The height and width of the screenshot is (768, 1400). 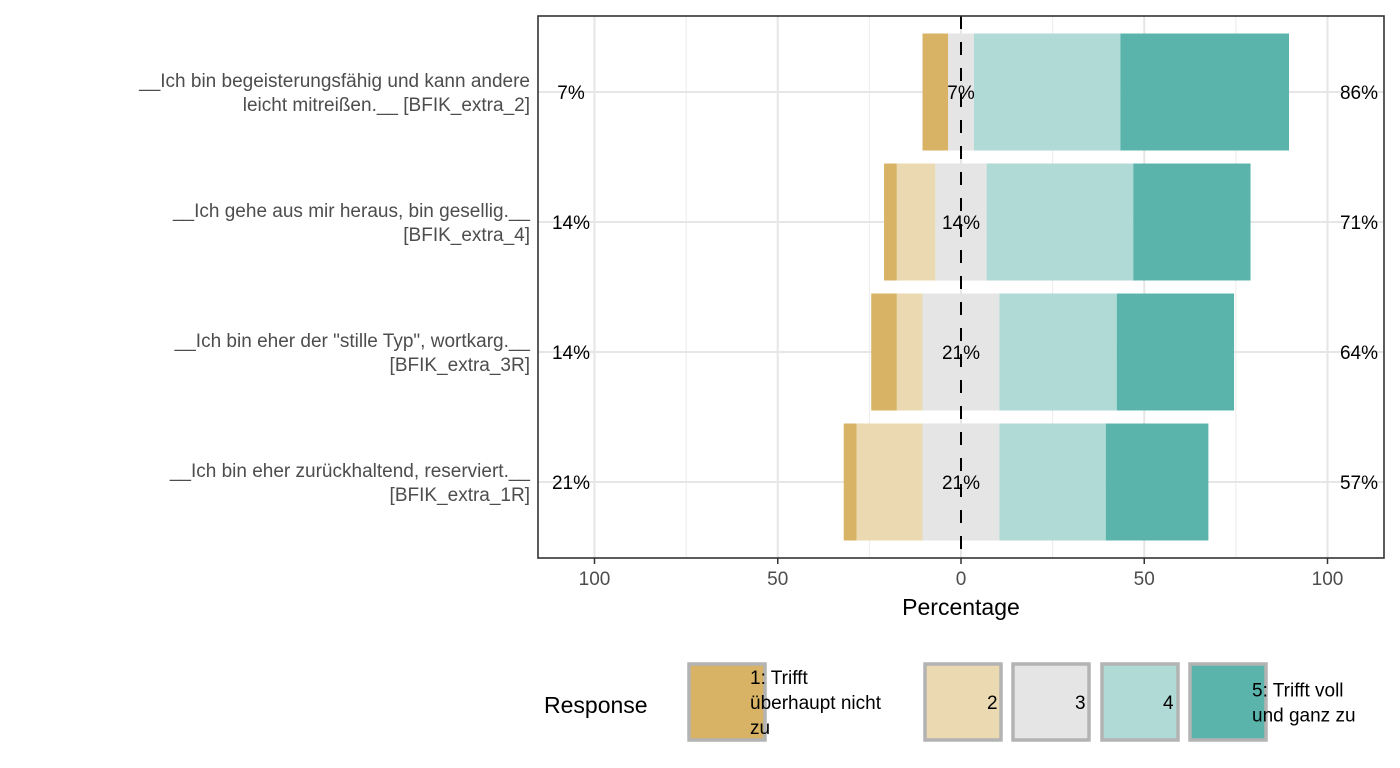 I want to click on center-percent-label: 7%, so click(x=961, y=93).